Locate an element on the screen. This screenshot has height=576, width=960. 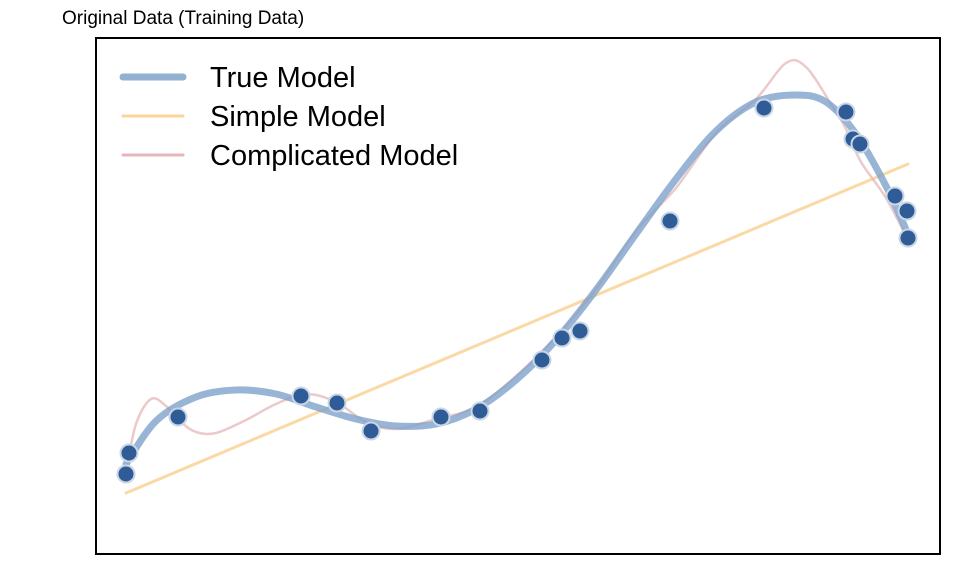
chart-title: Original Data (Training Data) is located at coordinates (183, 18).